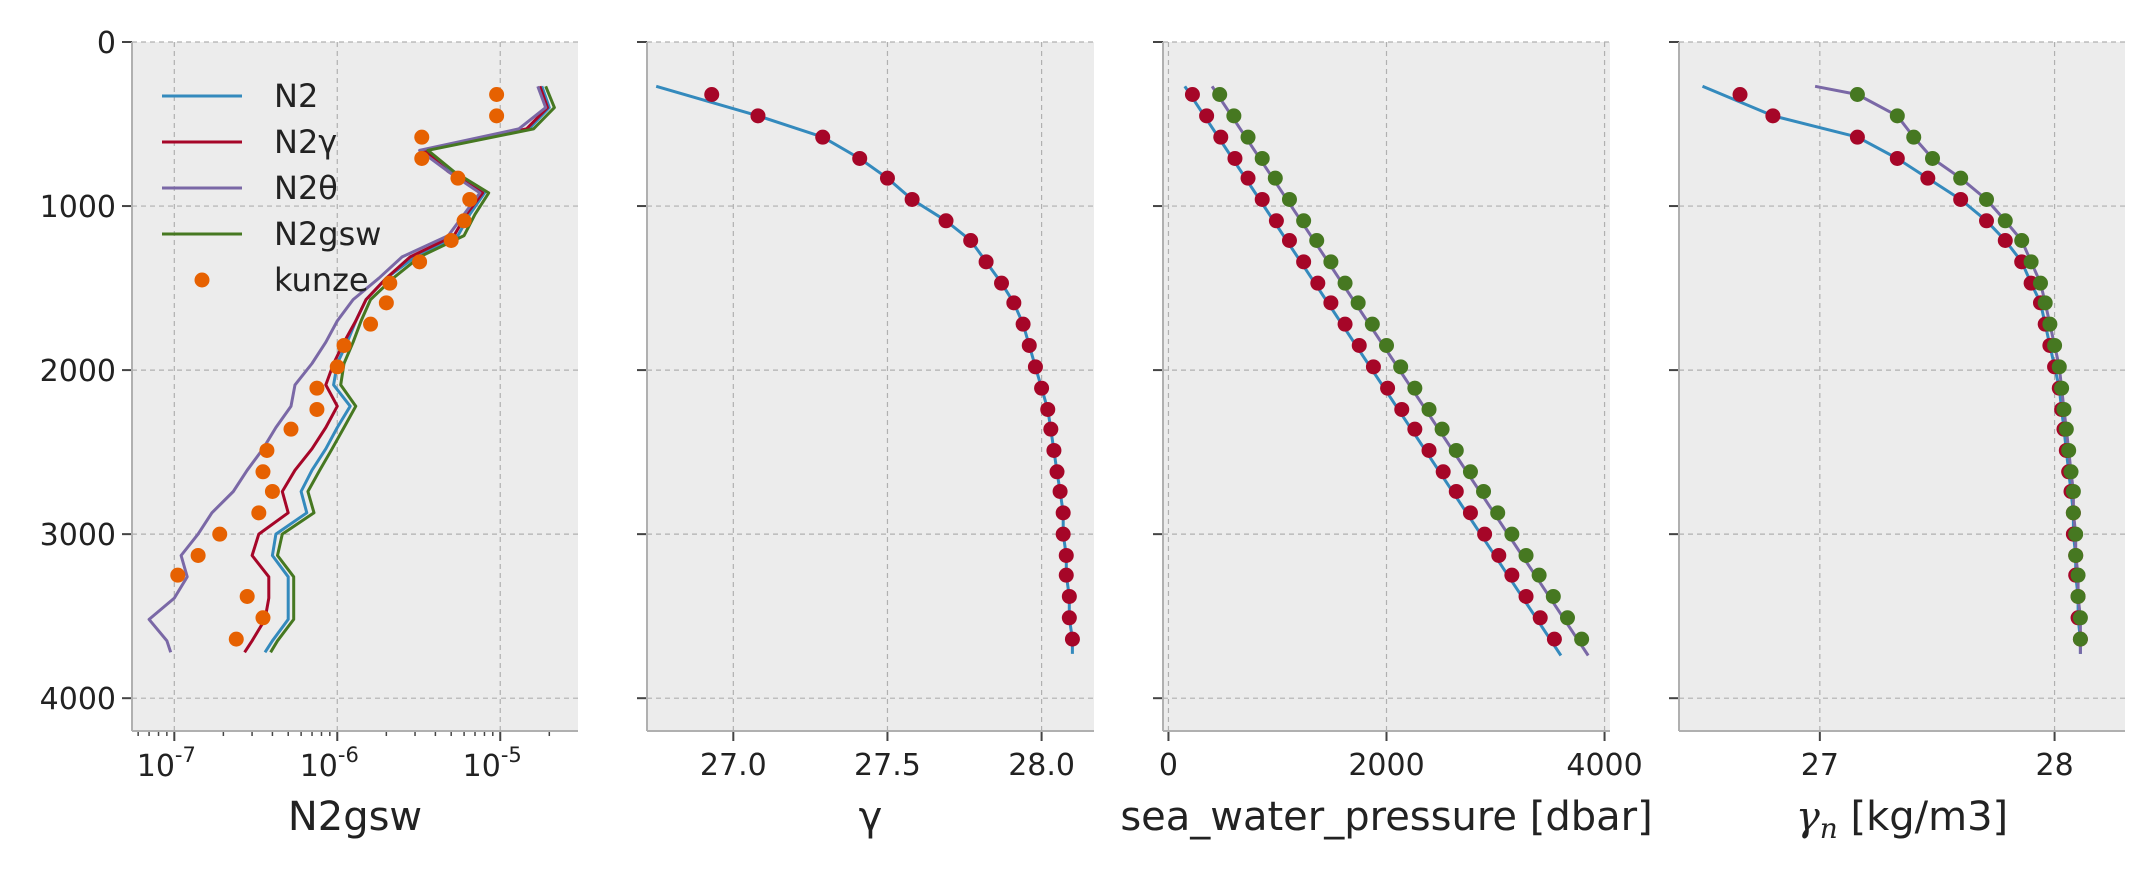  What do you see at coordinates (1604, 765) in the screenshot?
I see `x-tick-label: 4000` at bounding box center [1604, 765].